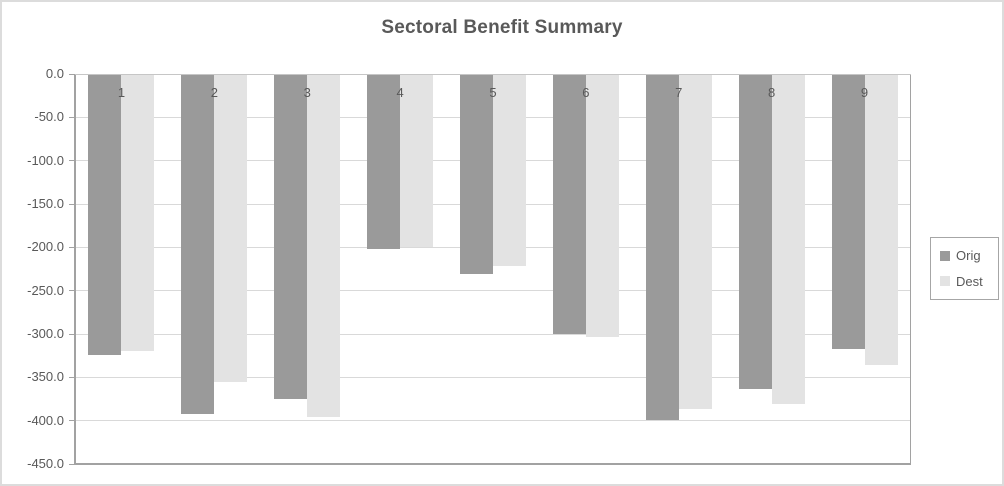 The width and height of the screenshot is (1004, 486). What do you see at coordinates (45, 420) in the screenshot?
I see `y-tick-label: -400.0` at bounding box center [45, 420].